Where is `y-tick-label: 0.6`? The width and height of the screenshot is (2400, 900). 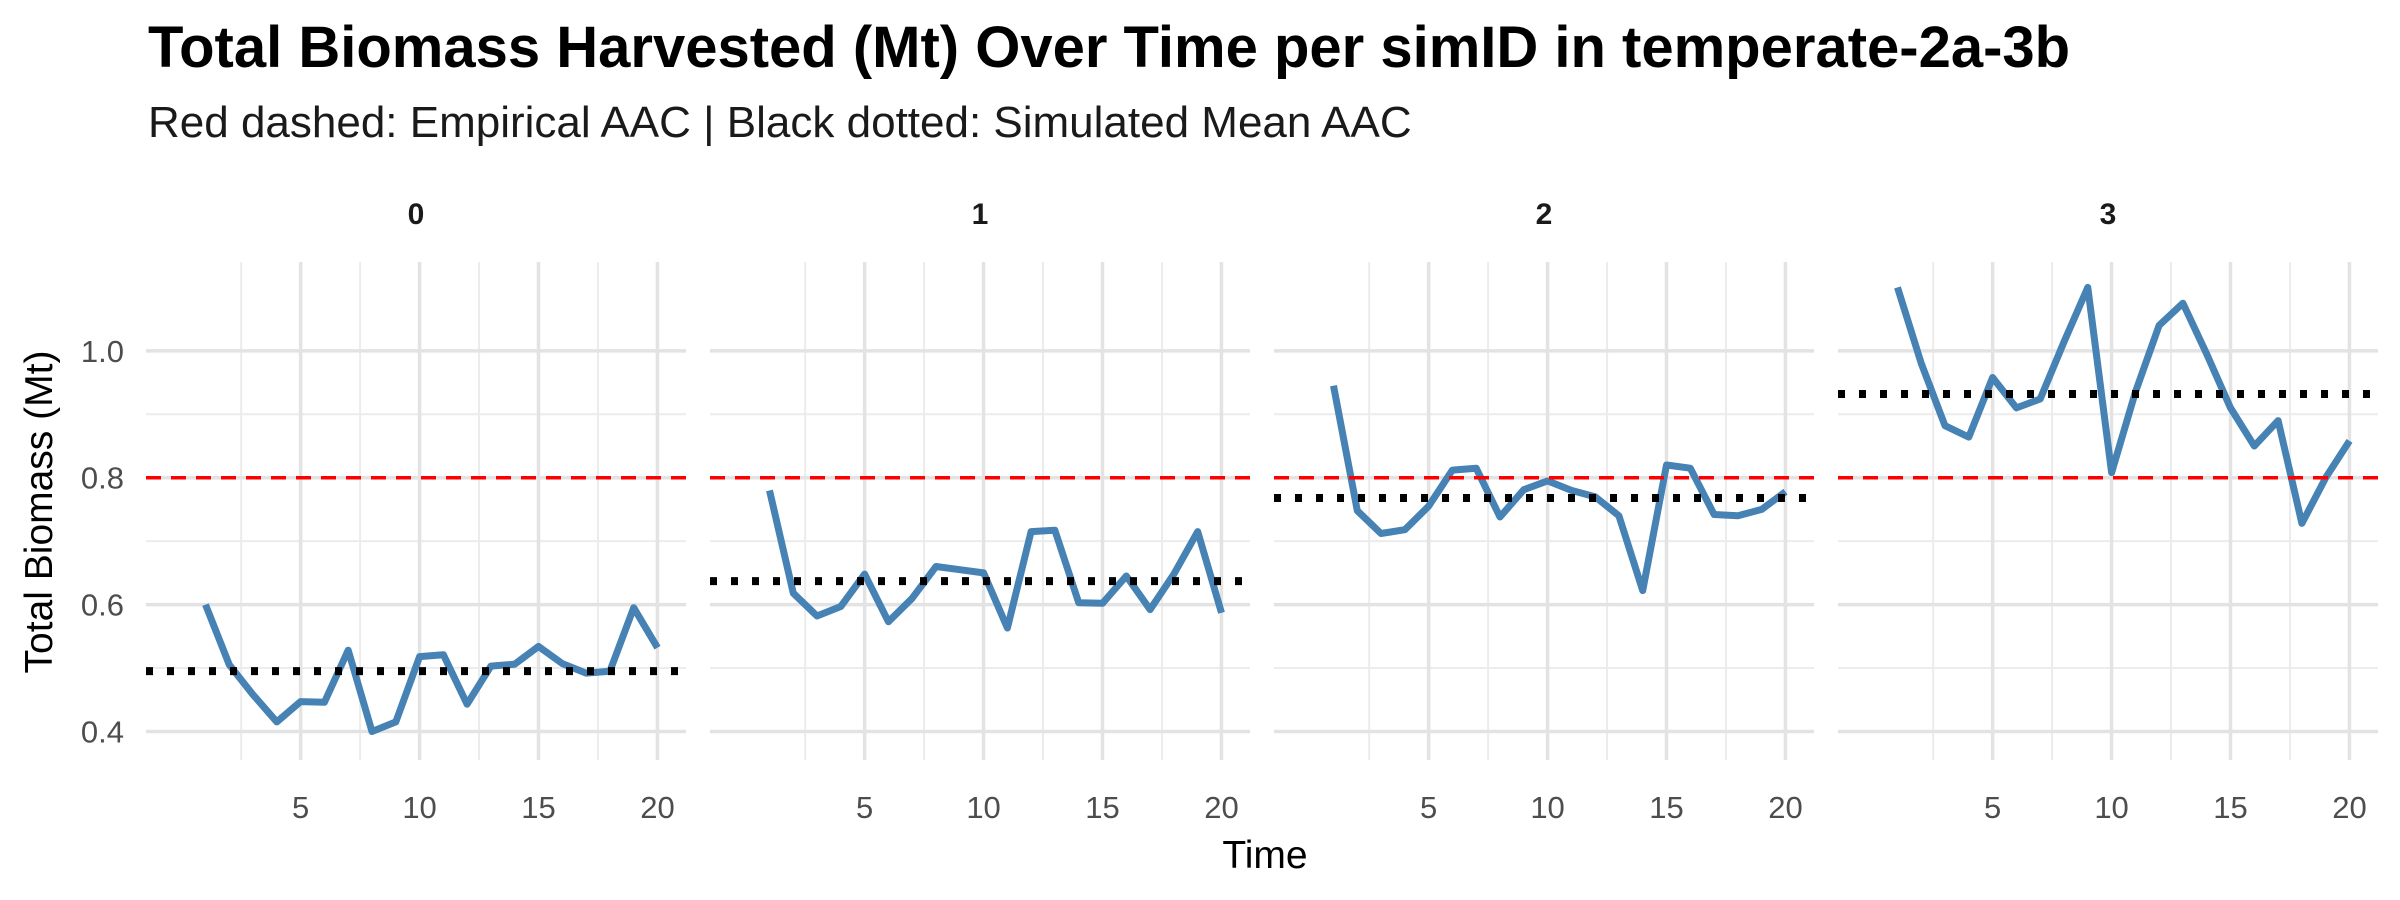
y-tick-label: 0.6 is located at coordinates (102, 605).